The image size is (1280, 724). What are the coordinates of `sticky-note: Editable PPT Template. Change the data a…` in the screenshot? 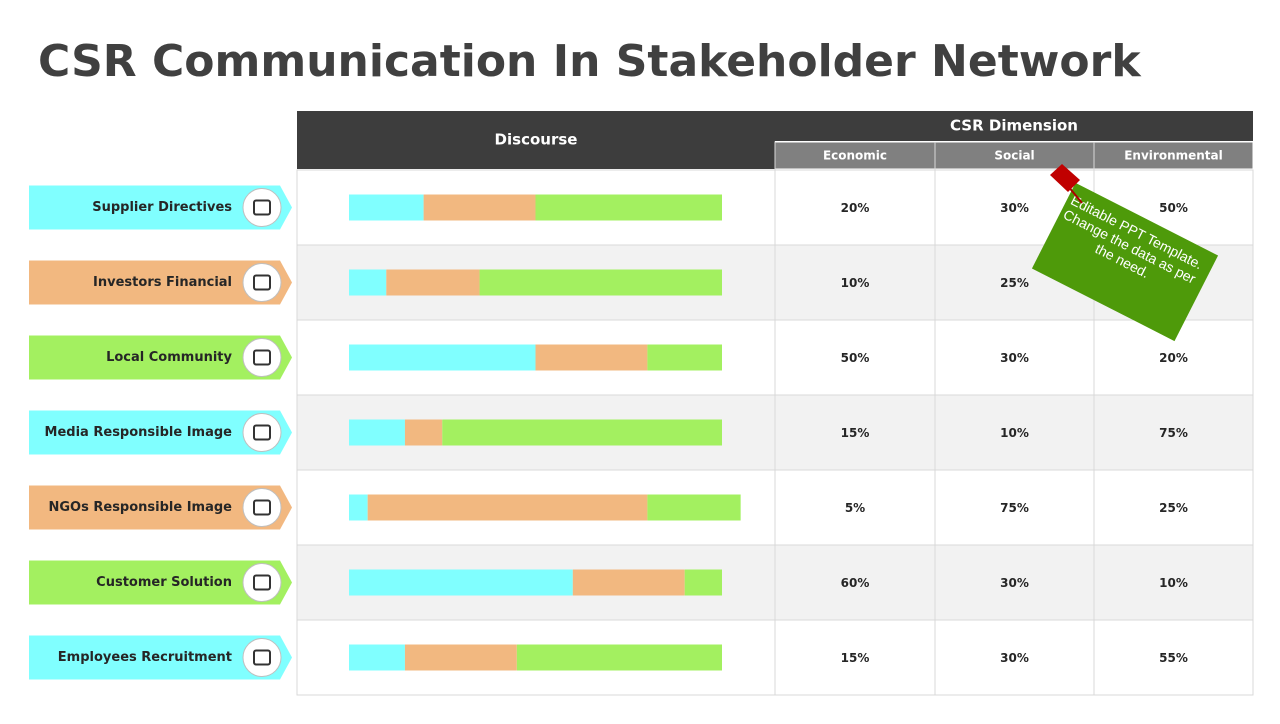 It's located at (1125, 262).